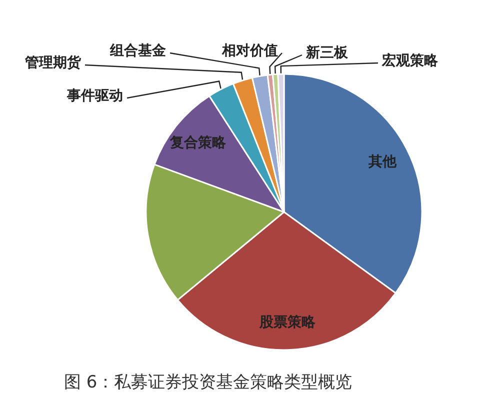 Image resolution: width=500 pixels, height=418 pixels. What do you see at coordinates (327, 52) in the screenshot?
I see `slice-label: 新三板` at bounding box center [327, 52].